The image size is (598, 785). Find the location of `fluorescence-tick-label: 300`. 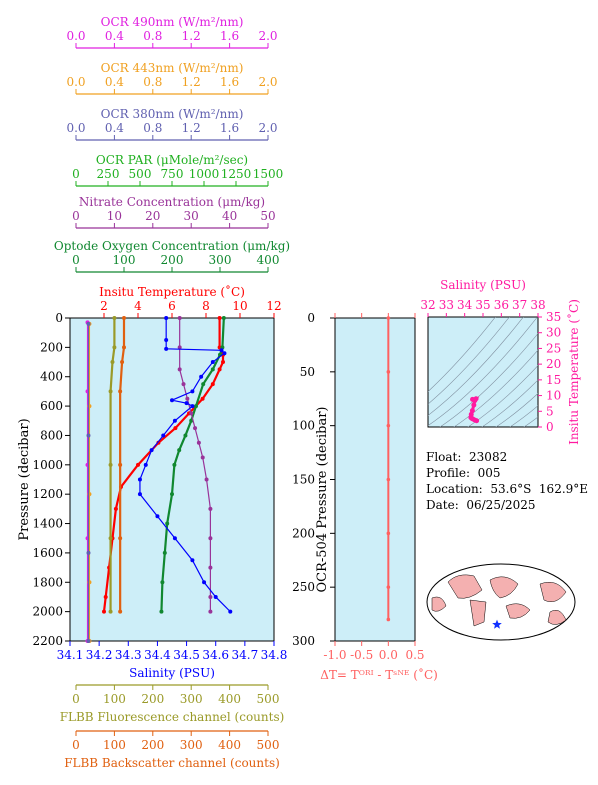

fluorescence-tick-label: 300 is located at coordinates (191, 699).